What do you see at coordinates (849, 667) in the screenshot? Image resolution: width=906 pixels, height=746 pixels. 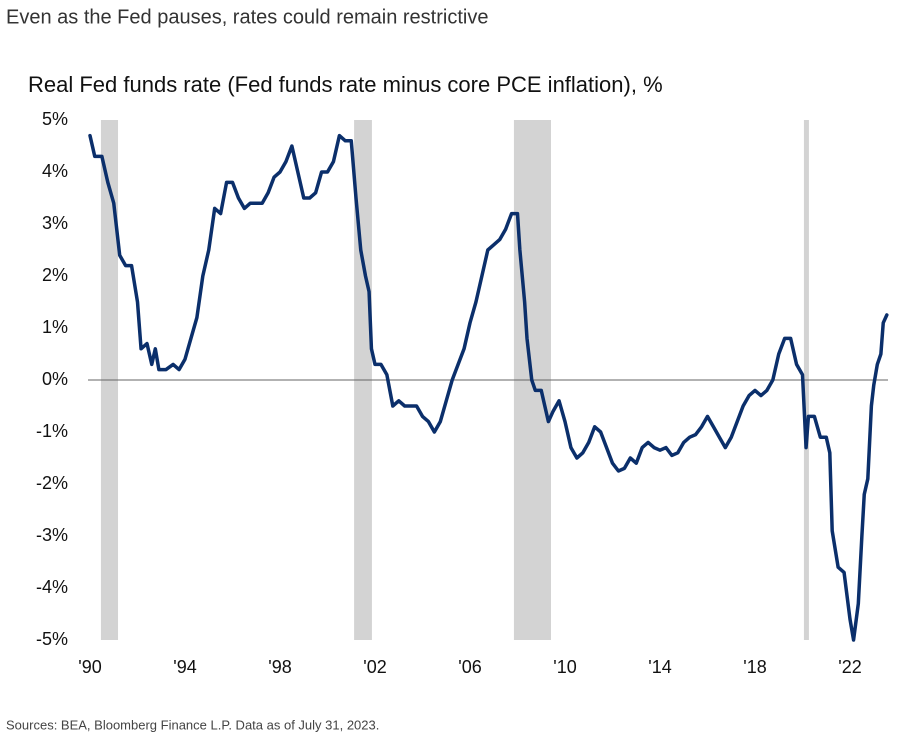 I see `x-tick-label: '22` at bounding box center [849, 667].